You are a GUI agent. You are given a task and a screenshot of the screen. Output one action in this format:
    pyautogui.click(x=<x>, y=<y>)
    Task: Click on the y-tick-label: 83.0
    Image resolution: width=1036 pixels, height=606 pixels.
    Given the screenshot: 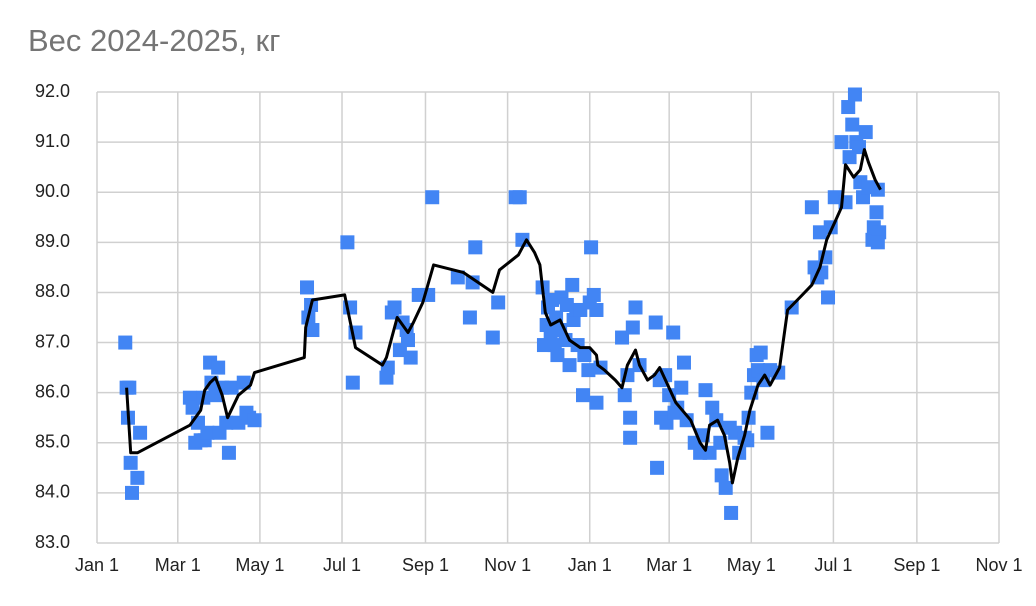 What is the action you would take?
    pyautogui.click(x=52, y=542)
    